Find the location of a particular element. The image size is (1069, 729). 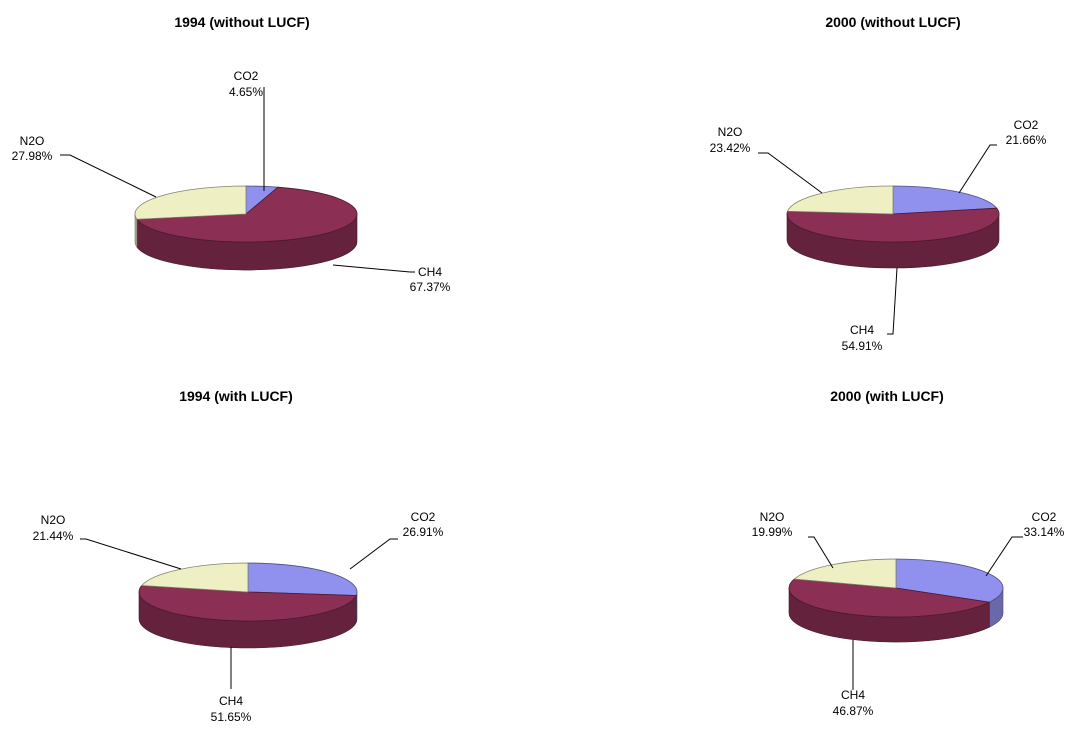

label-ch4: CH4 51.65% is located at coordinates (231, 685).